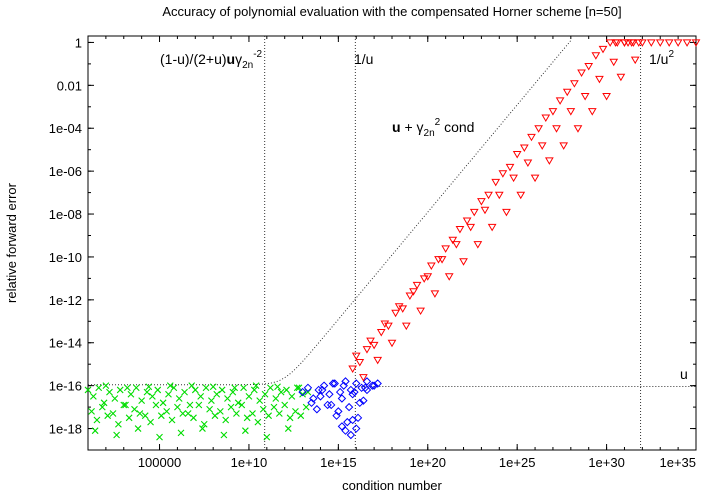 This screenshot has height=497, width=720. Describe the element at coordinates (249, 462) in the screenshot. I see `x-tick-label: 1e+10` at that location.